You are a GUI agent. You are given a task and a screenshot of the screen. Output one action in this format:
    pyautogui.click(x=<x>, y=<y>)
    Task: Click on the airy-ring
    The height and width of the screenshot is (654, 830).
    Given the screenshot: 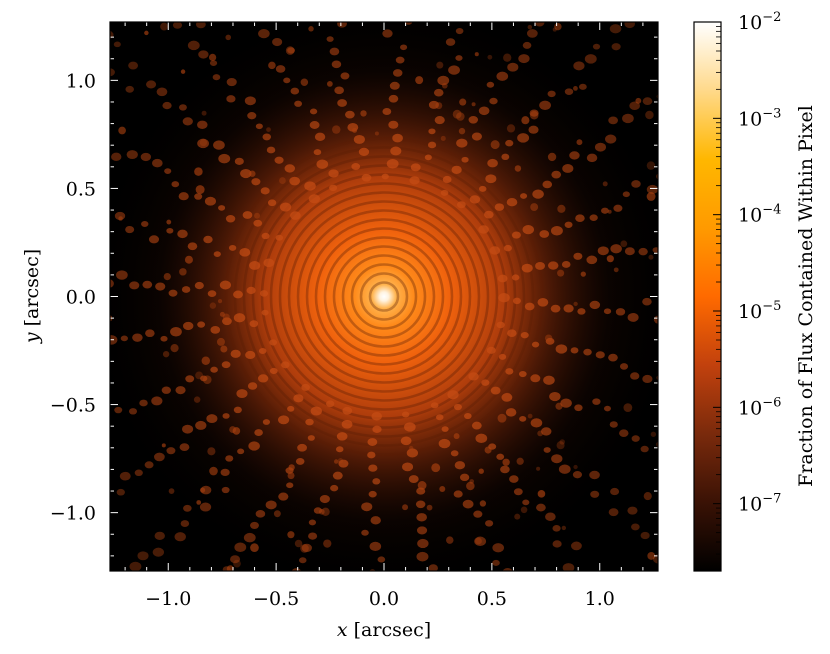 What is the action you would take?
    pyautogui.click(x=384, y=296)
    